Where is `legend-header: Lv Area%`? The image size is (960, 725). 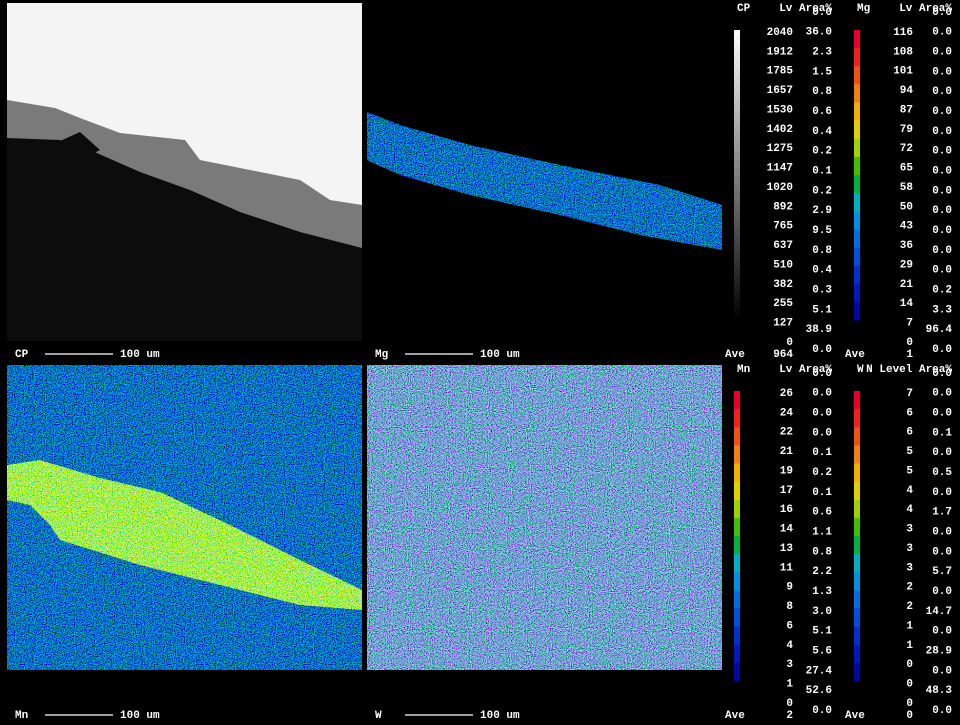
legend-header: Lv Area% is located at coordinates (805, 9).